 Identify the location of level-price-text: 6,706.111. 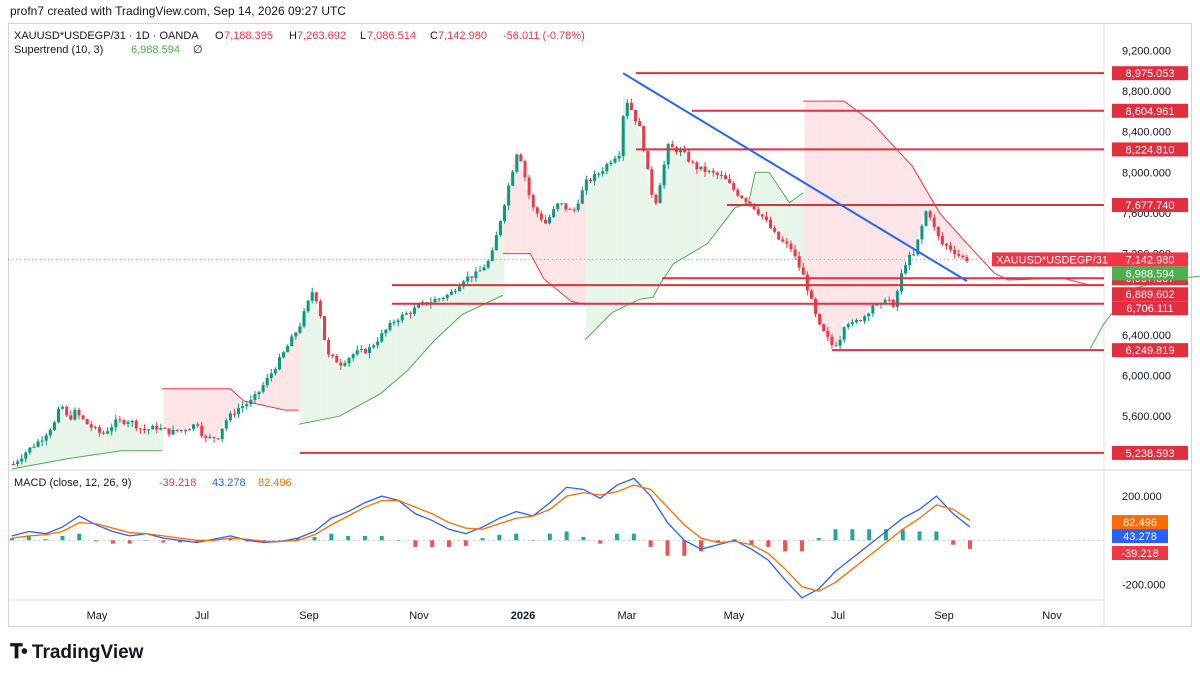
(1149, 309).